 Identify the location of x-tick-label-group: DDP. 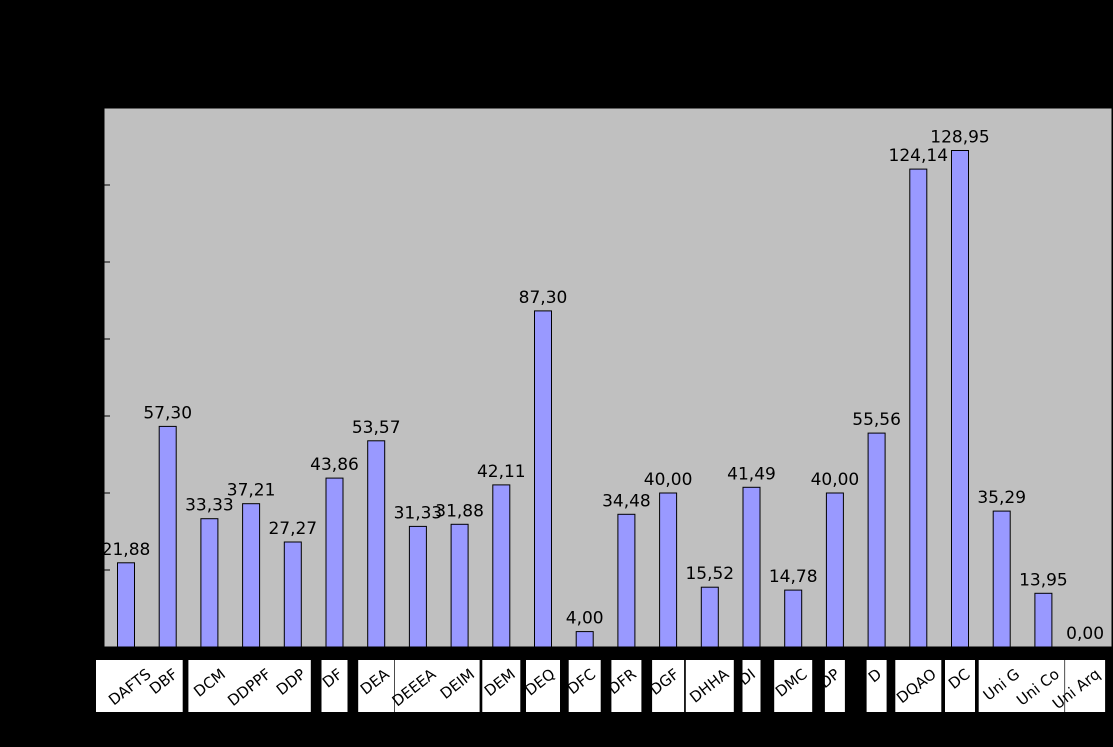
(292, 686).